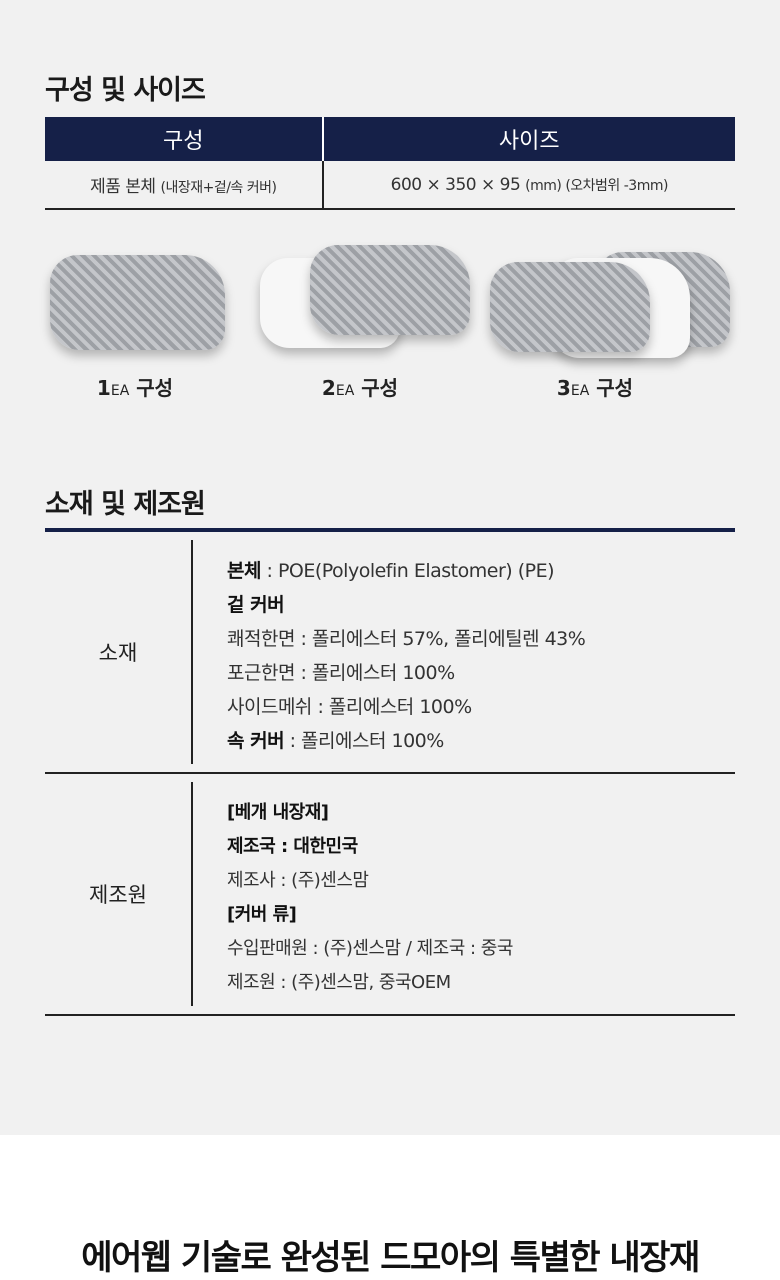 The height and width of the screenshot is (1280, 780). I want to click on info-text: 쾌적한면 : 폴리에스터 57%, 폴리에틸렌 43%, so click(406, 639).